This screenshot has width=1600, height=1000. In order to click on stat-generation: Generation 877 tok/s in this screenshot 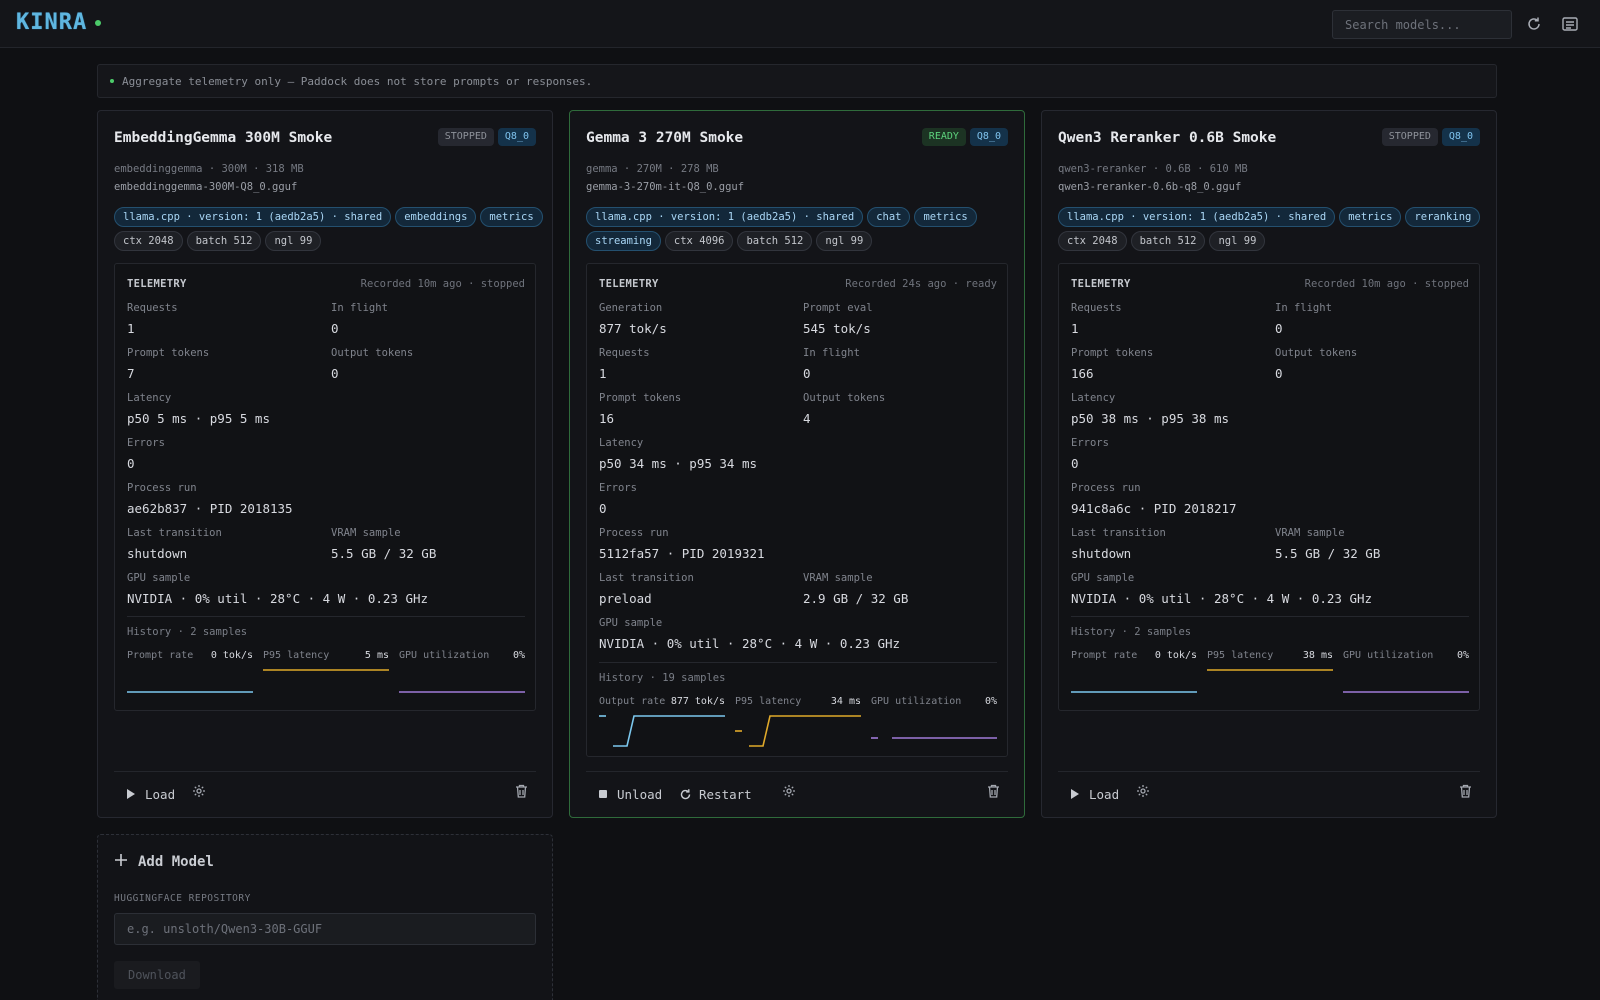, I will do `click(633, 319)`.